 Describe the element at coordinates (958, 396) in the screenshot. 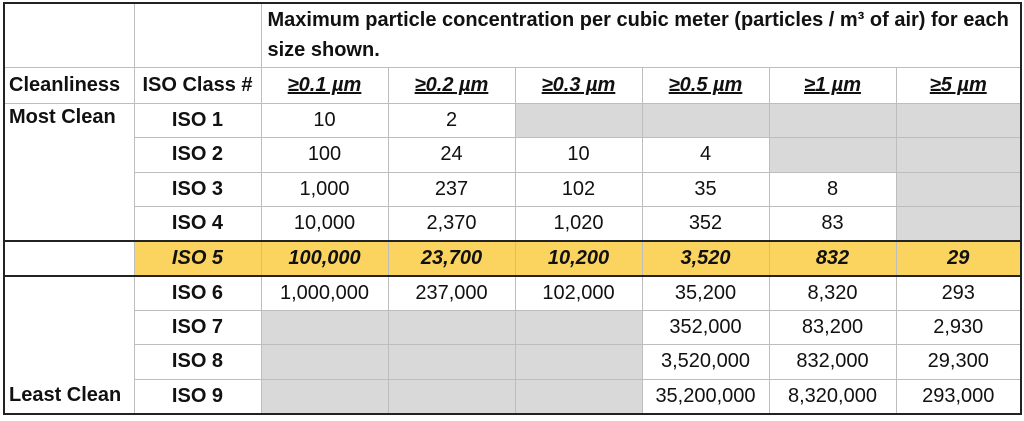

I see `concentration-cell: 293,000` at that location.